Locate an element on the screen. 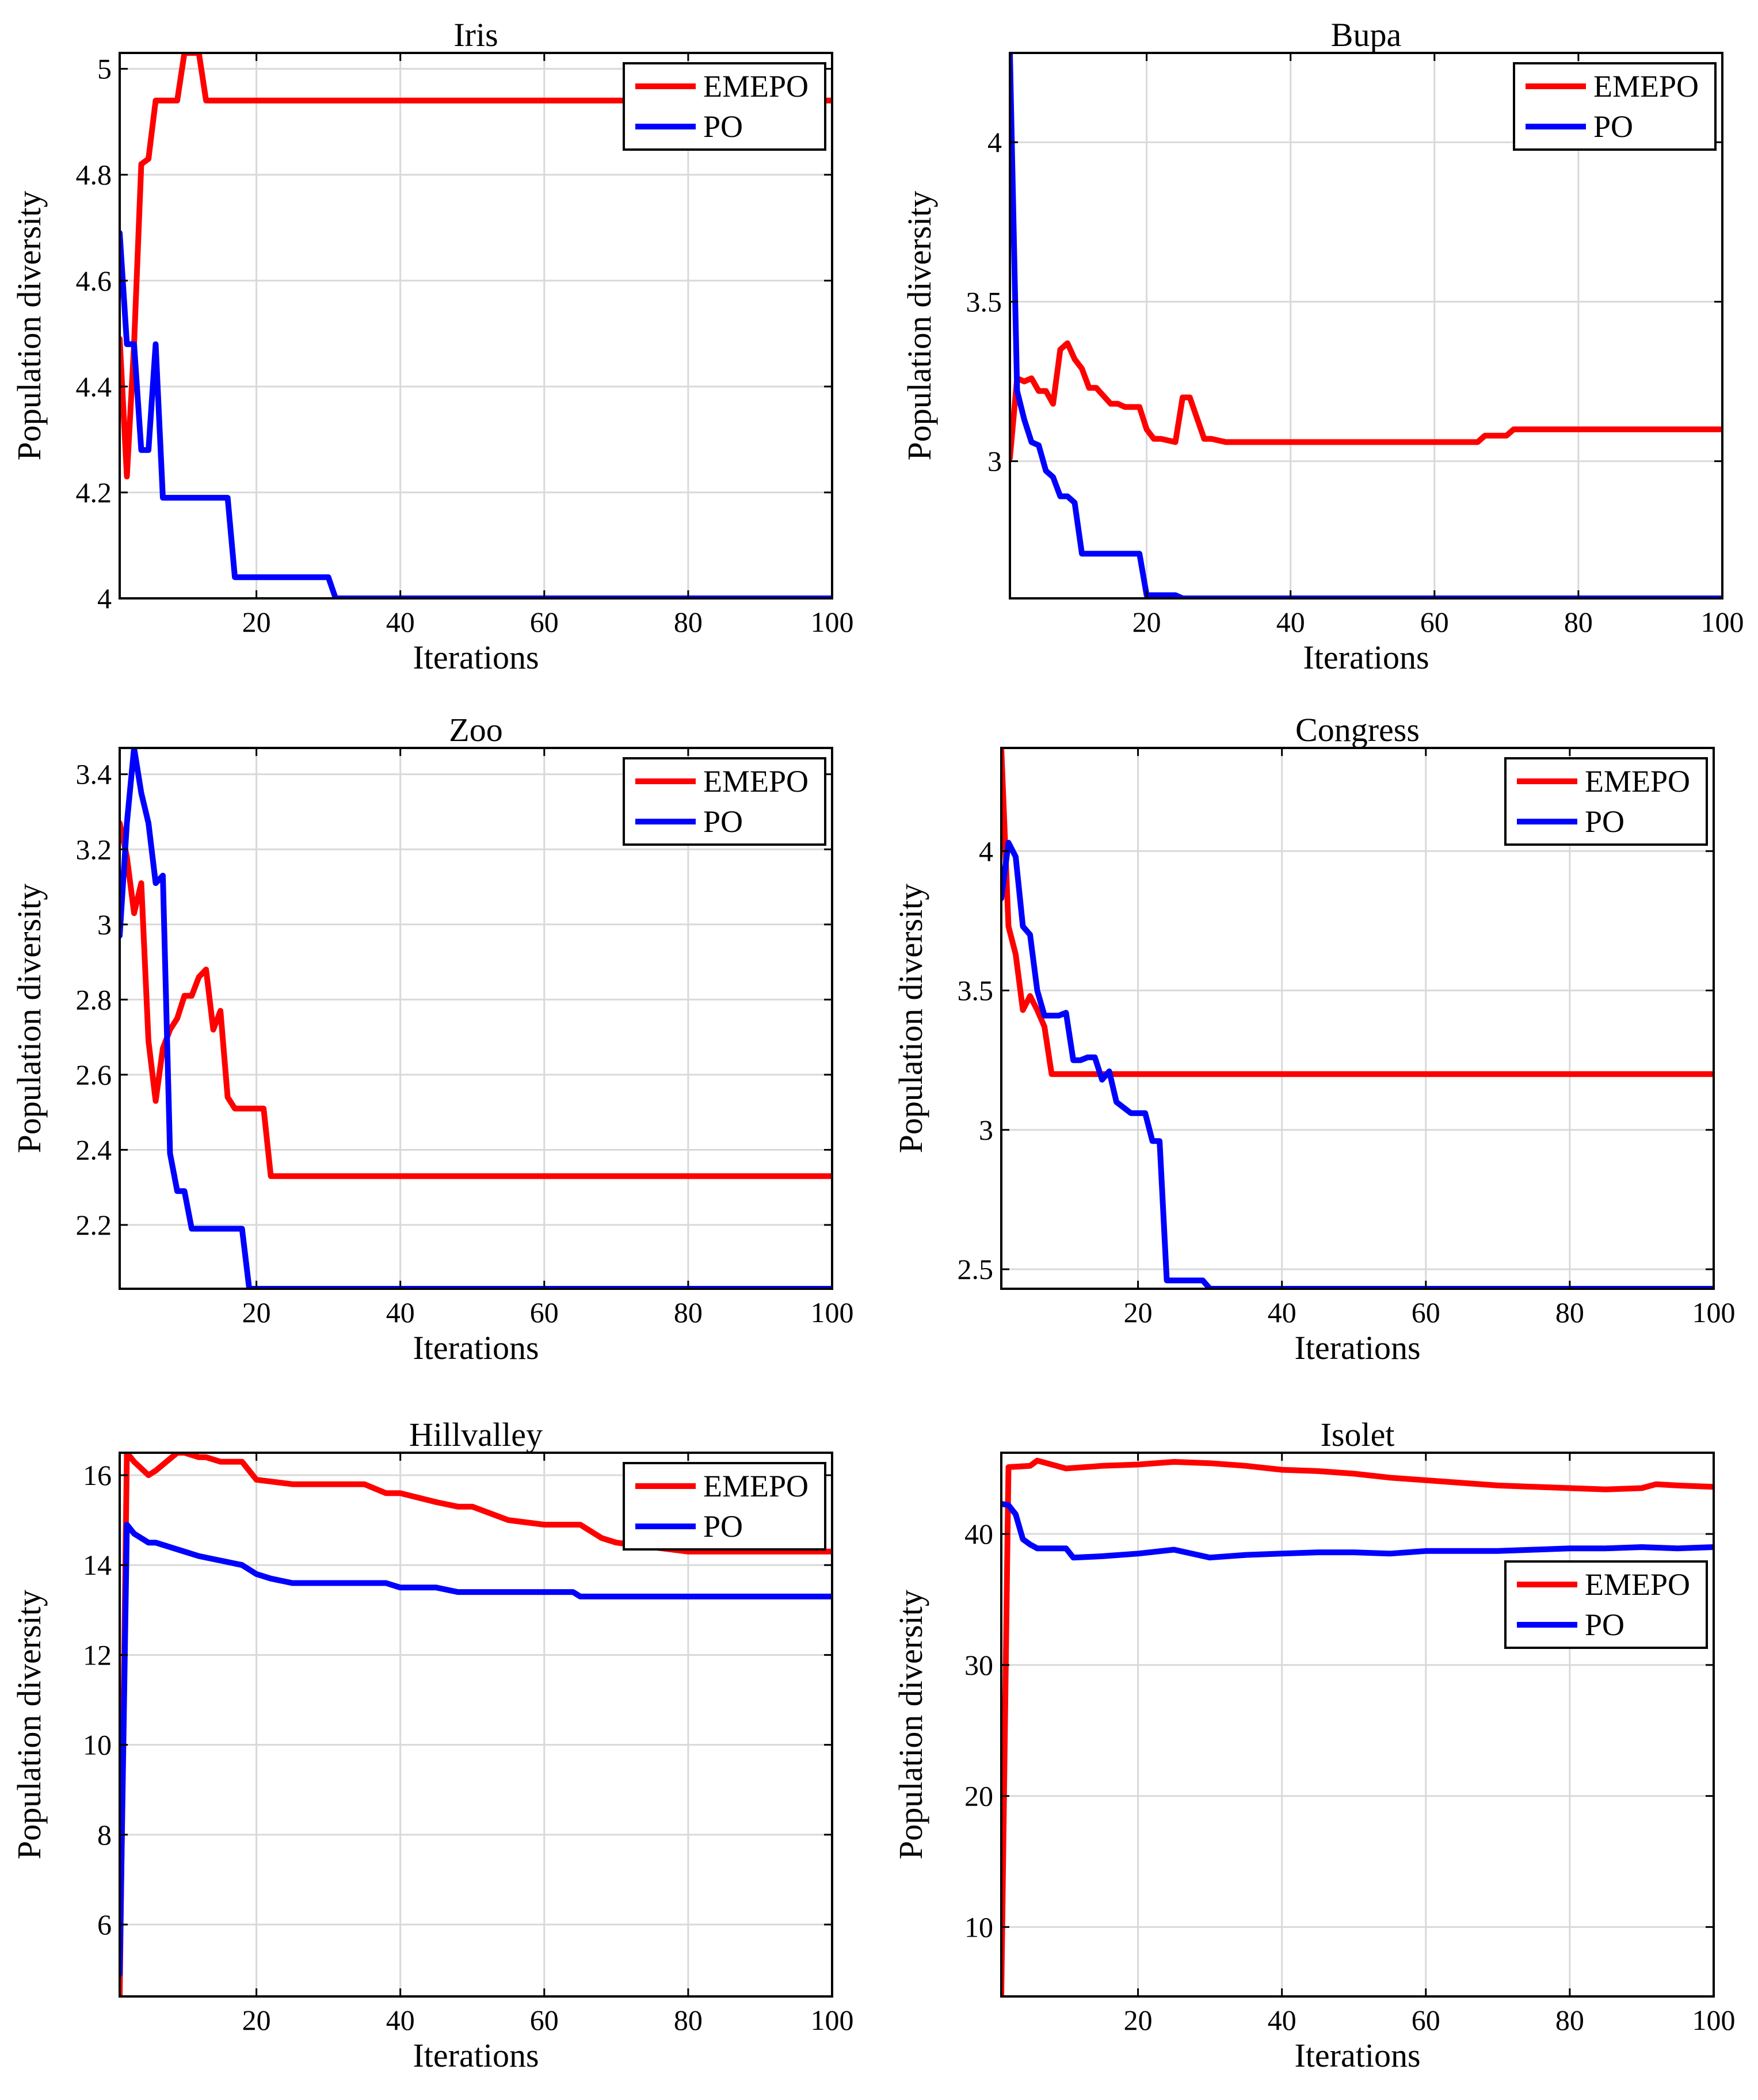 This screenshot has width=1758, height=2100. y-tick-label: 10 is located at coordinates (98, 1745).